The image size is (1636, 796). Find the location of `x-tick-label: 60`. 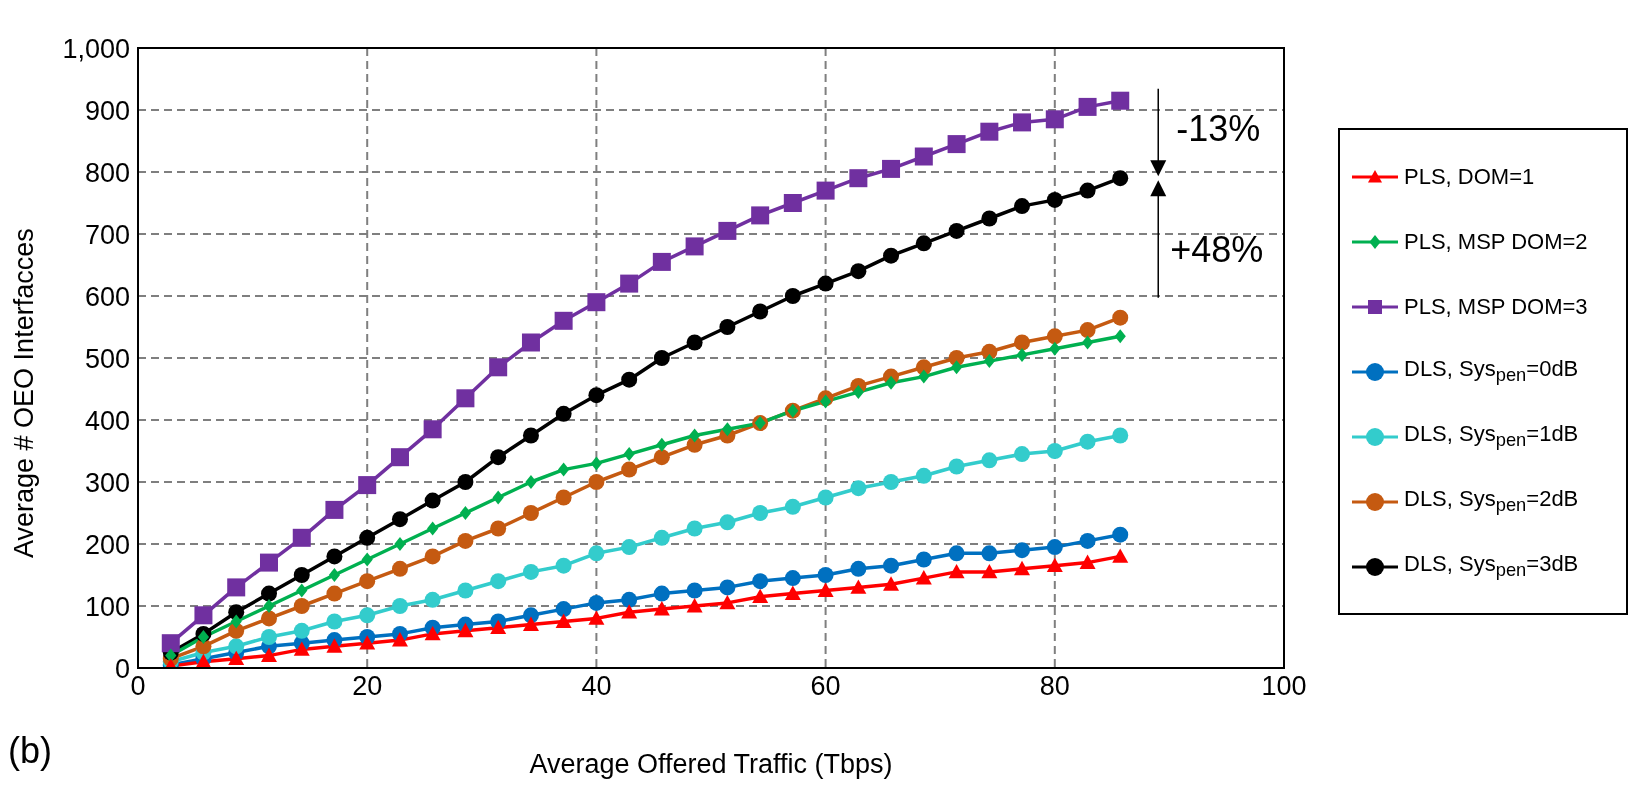

x-tick-label: 60 is located at coordinates (825, 686).